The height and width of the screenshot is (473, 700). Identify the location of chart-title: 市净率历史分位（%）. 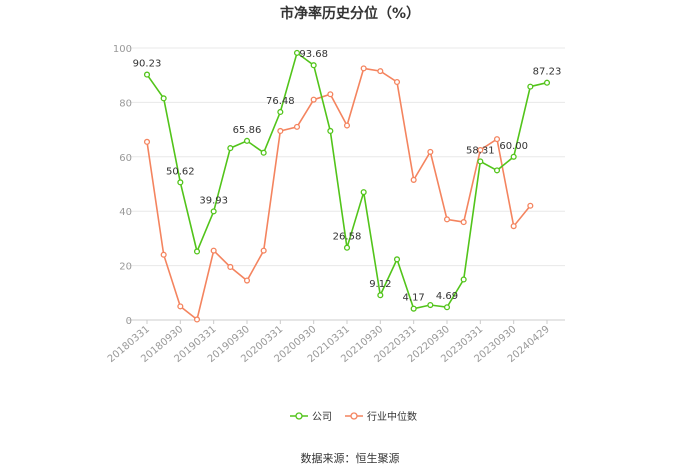
(350, 13).